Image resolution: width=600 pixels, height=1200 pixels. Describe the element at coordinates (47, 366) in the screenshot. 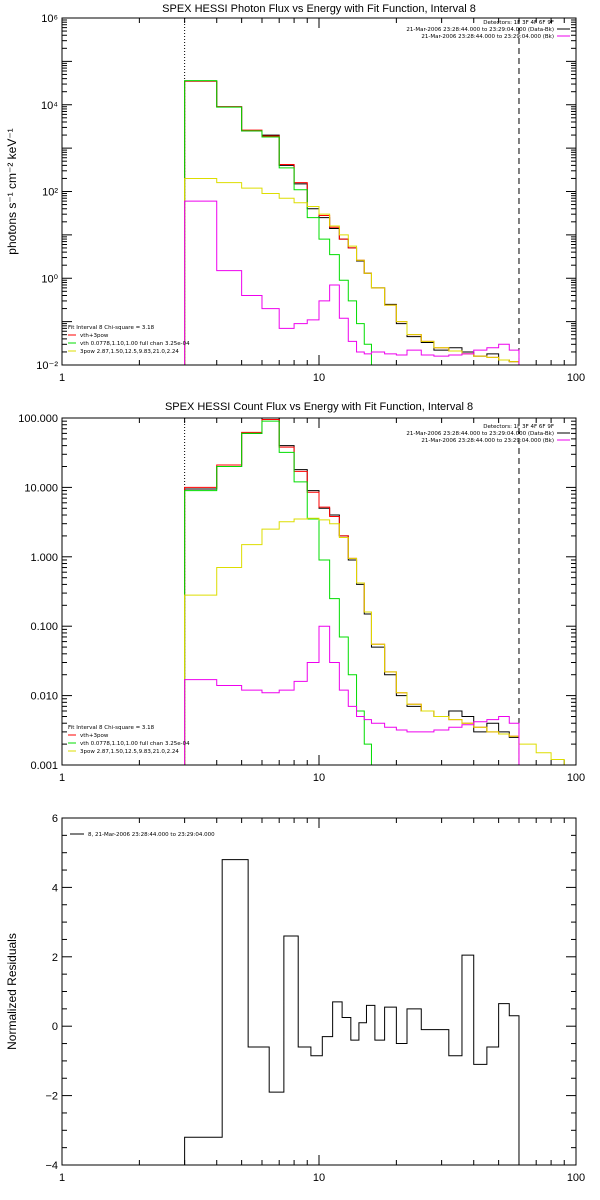

I see `y-tick-label: 10⁻²` at that location.